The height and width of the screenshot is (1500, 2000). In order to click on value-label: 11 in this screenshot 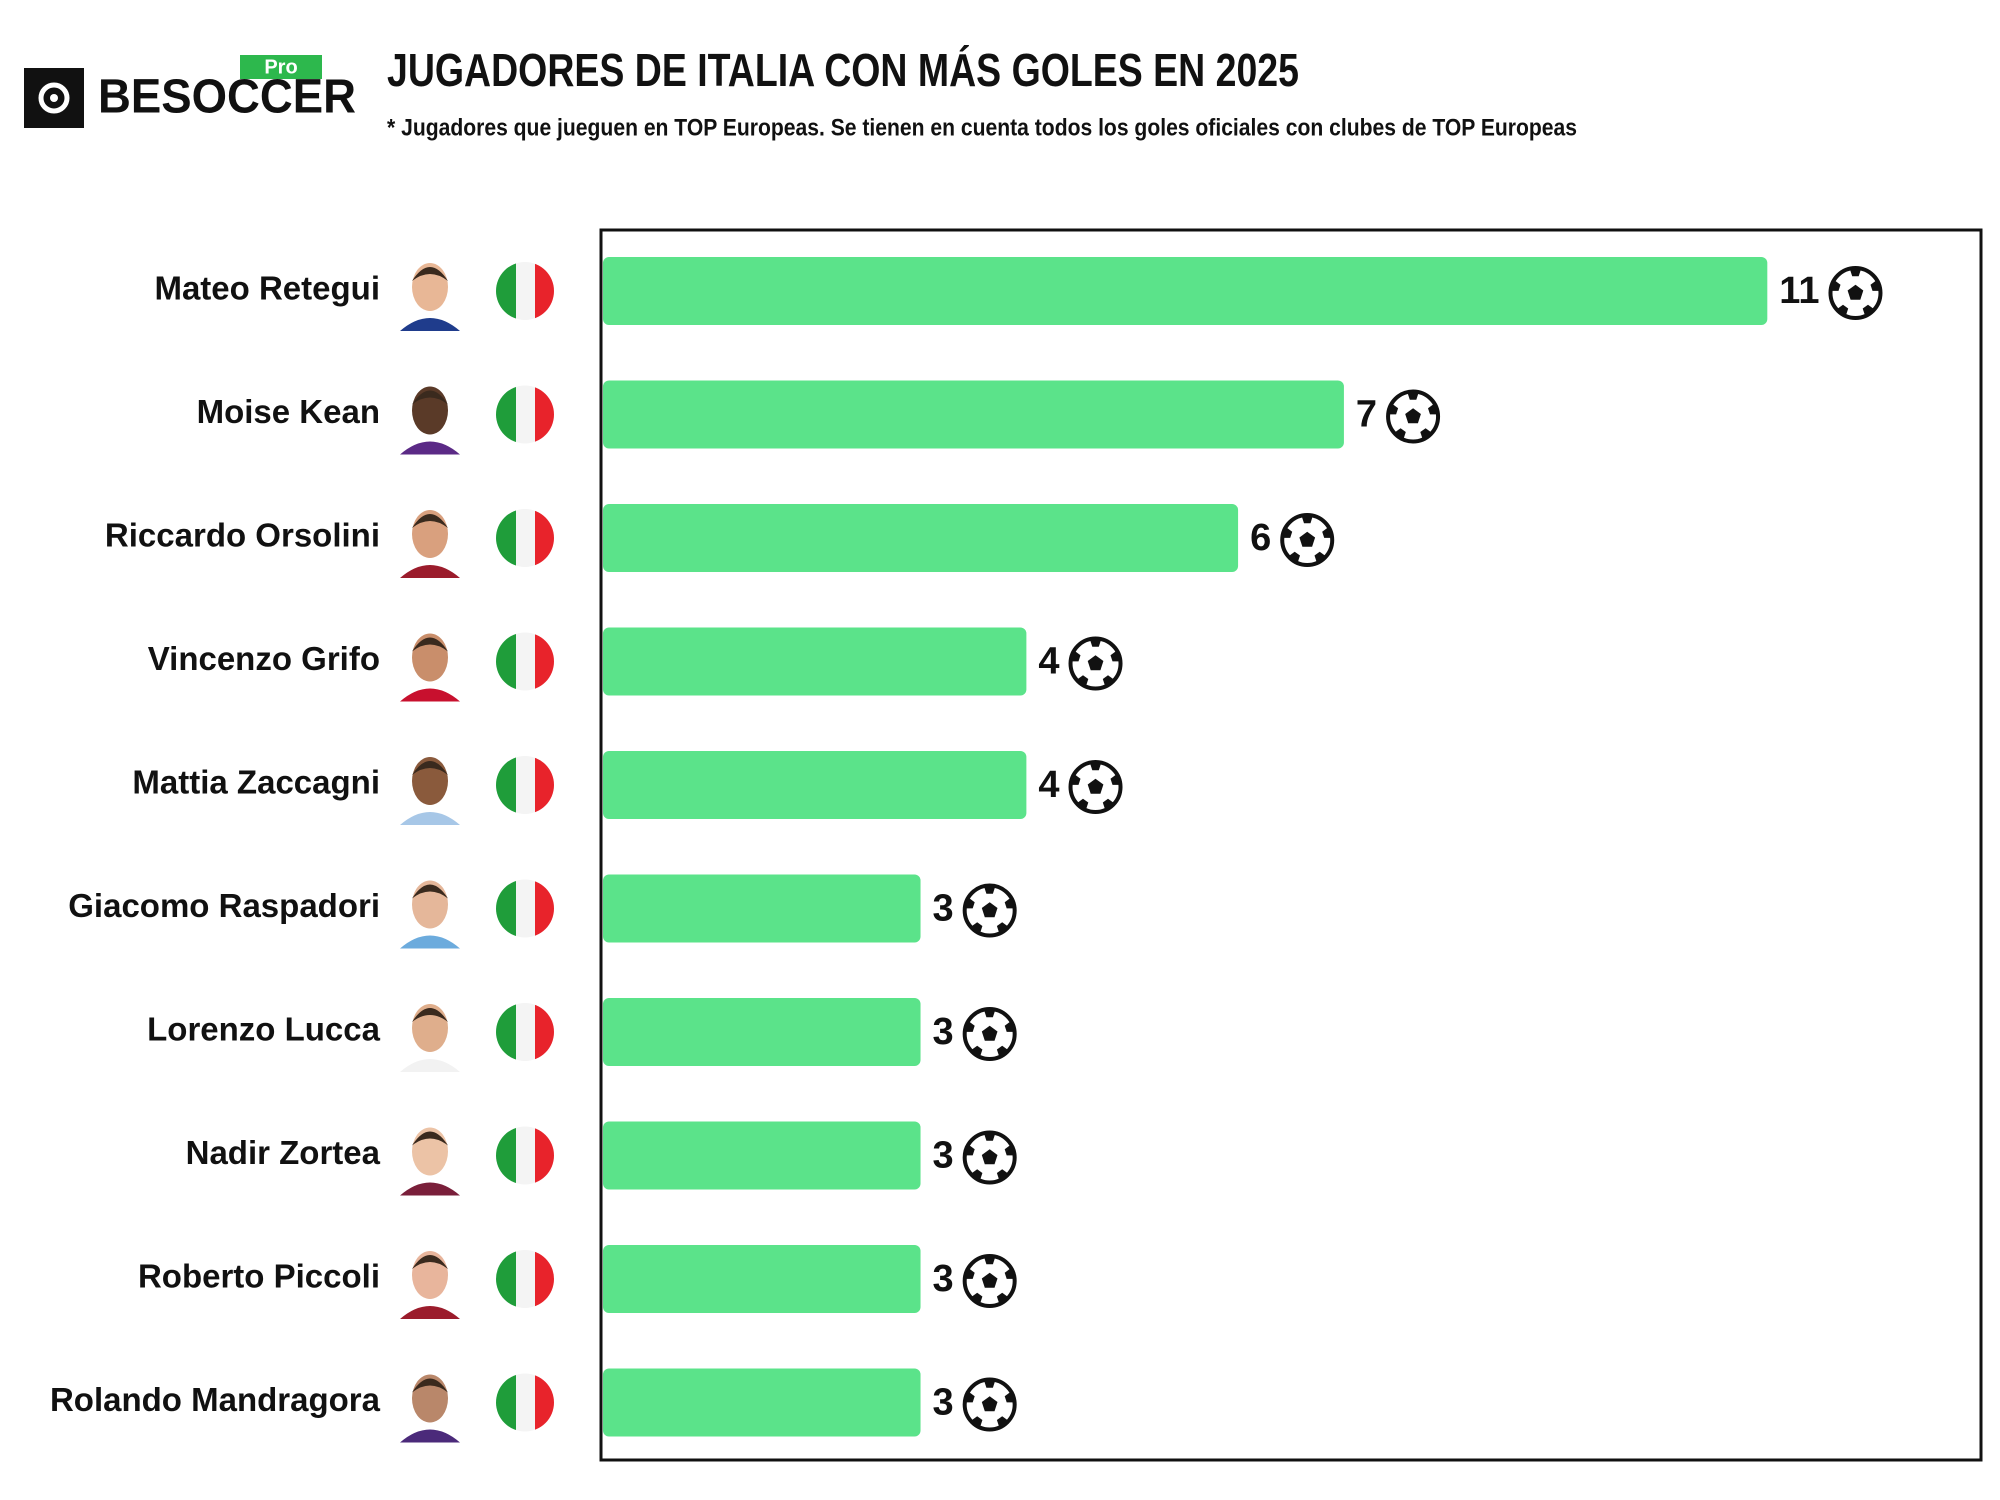, I will do `click(1799, 291)`.